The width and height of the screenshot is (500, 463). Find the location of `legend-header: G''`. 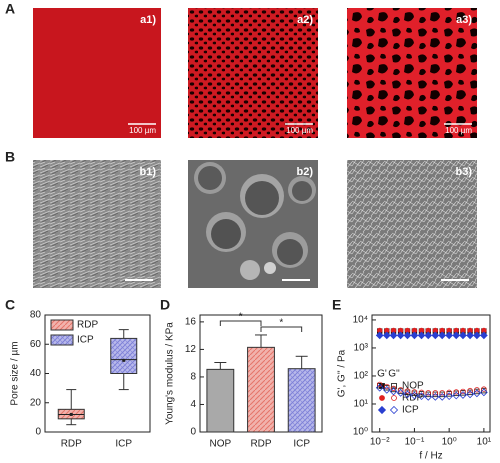

legend-header: G'' is located at coordinates (394, 374).